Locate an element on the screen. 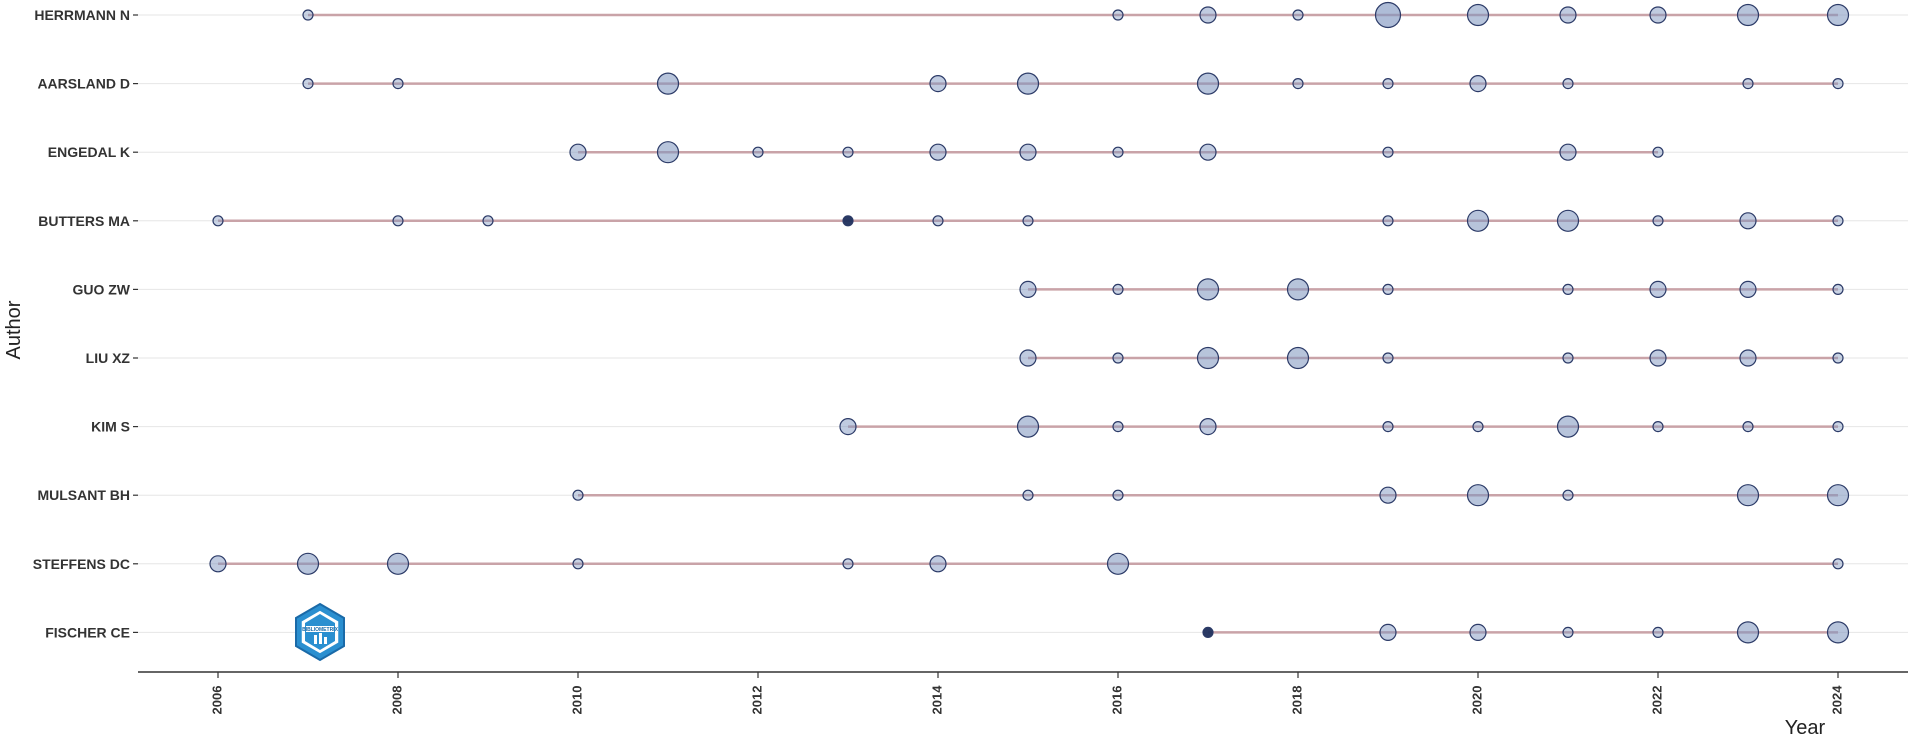 This screenshot has width=1908, height=737. point-kim-s-2020 is located at coordinates (1478, 427).